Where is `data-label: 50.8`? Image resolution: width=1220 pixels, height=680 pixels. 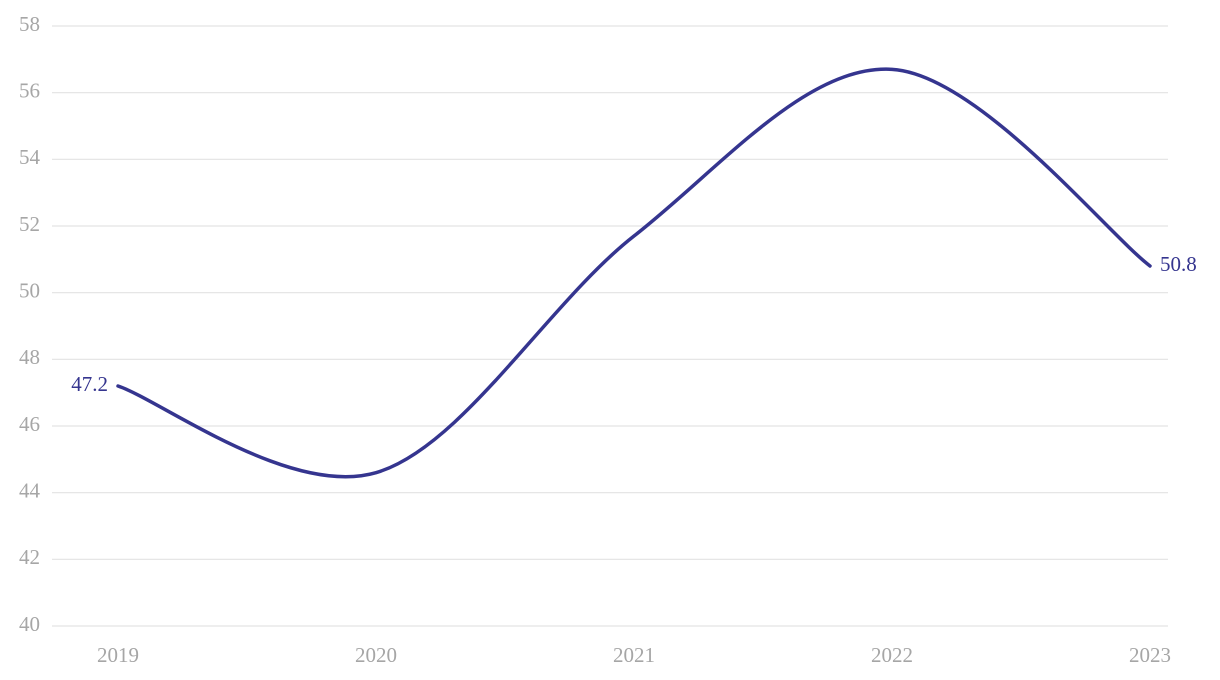 data-label: 50.8 is located at coordinates (1178, 264).